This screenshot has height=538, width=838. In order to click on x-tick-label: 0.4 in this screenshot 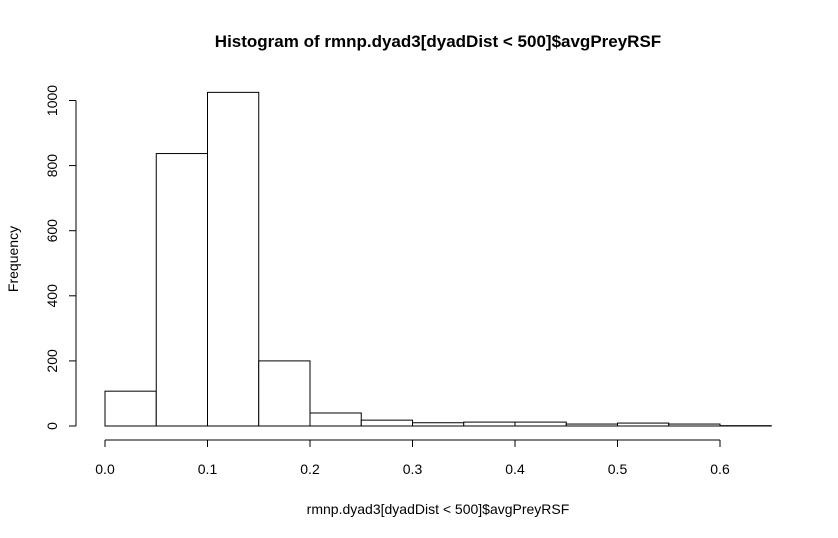, I will do `click(515, 469)`.